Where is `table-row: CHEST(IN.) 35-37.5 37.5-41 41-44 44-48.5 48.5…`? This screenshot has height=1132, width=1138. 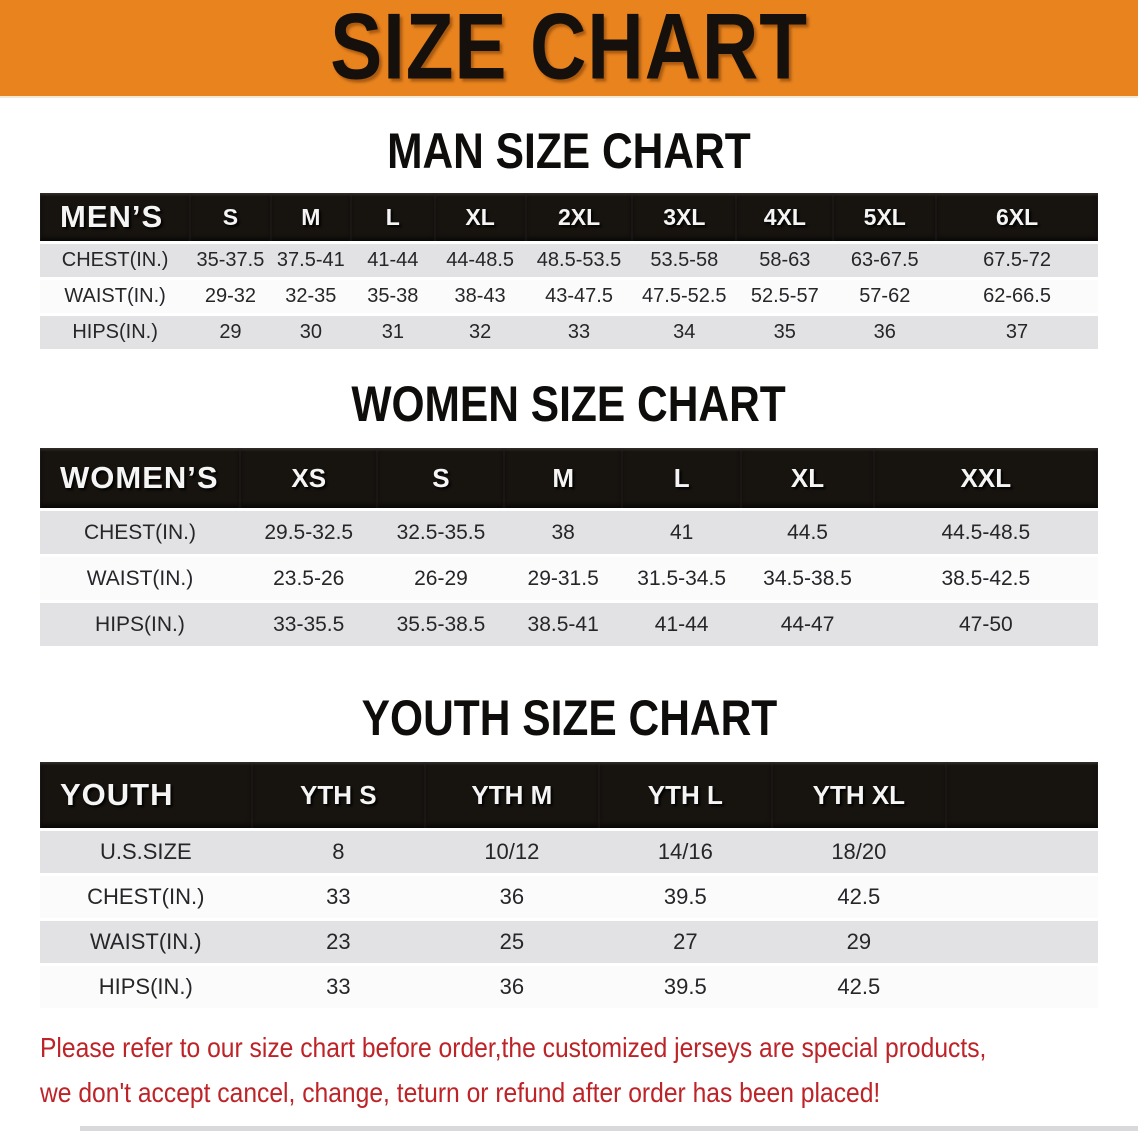
table-row: CHEST(IN.) 35-37.5 37.5-41 41-44 44-48.5 48.5… is located at coordinates (569, 260).